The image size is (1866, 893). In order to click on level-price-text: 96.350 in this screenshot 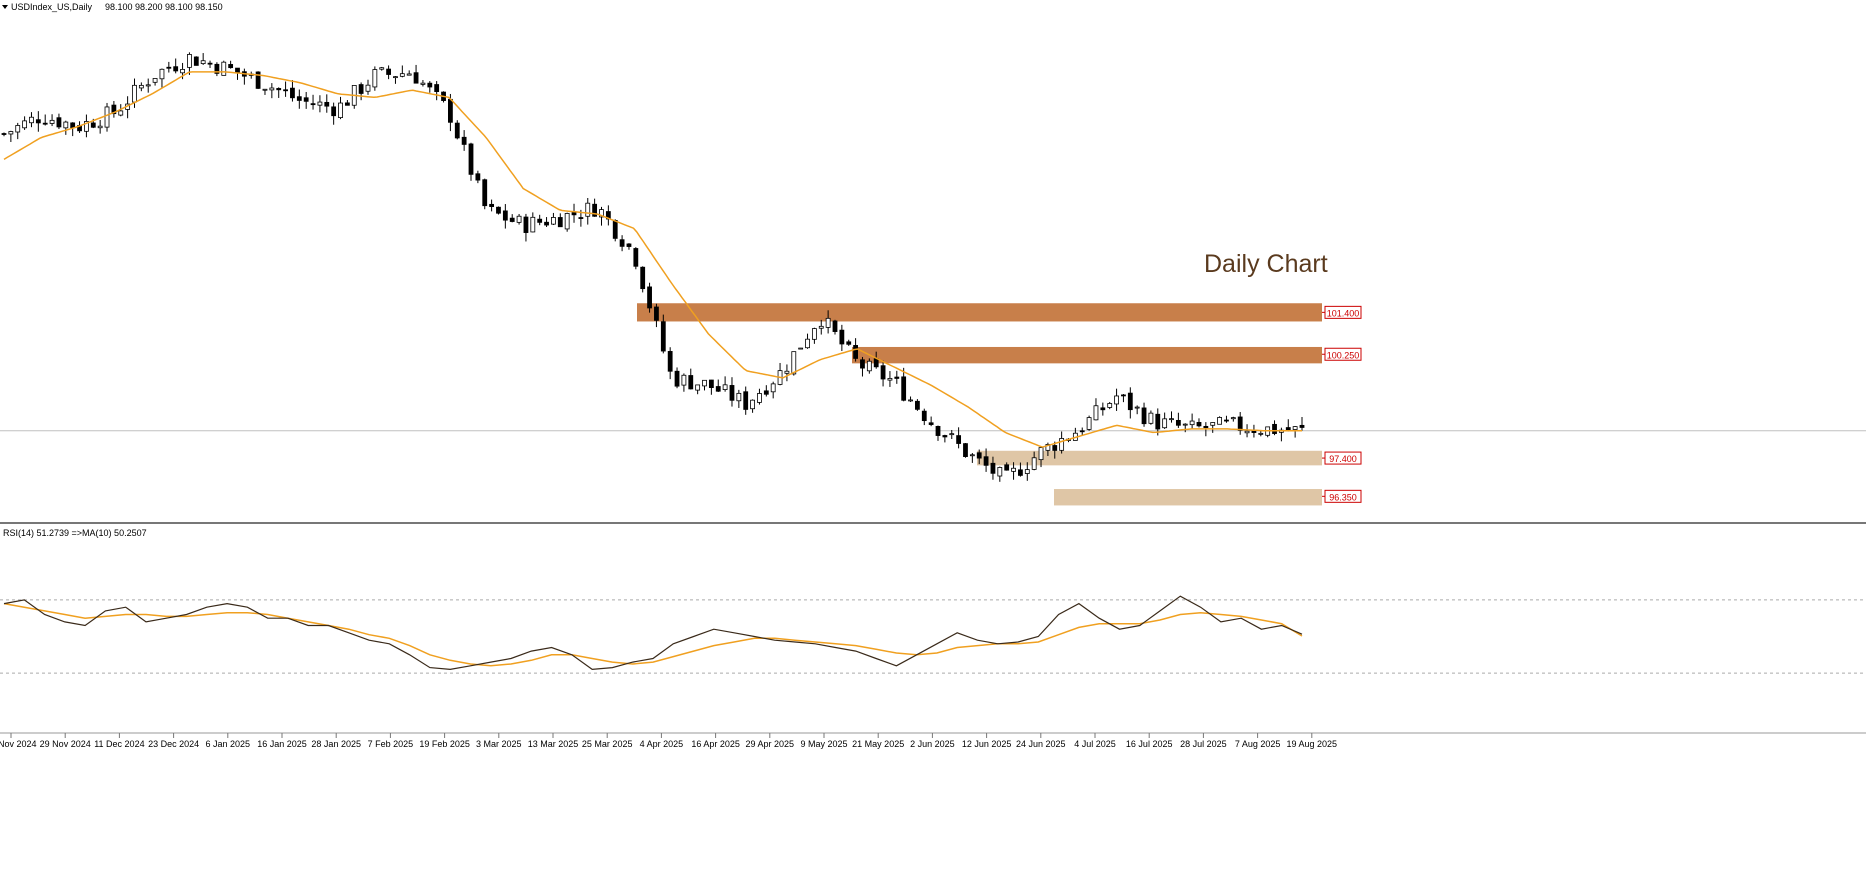, I will do `click(1343, 497)`.